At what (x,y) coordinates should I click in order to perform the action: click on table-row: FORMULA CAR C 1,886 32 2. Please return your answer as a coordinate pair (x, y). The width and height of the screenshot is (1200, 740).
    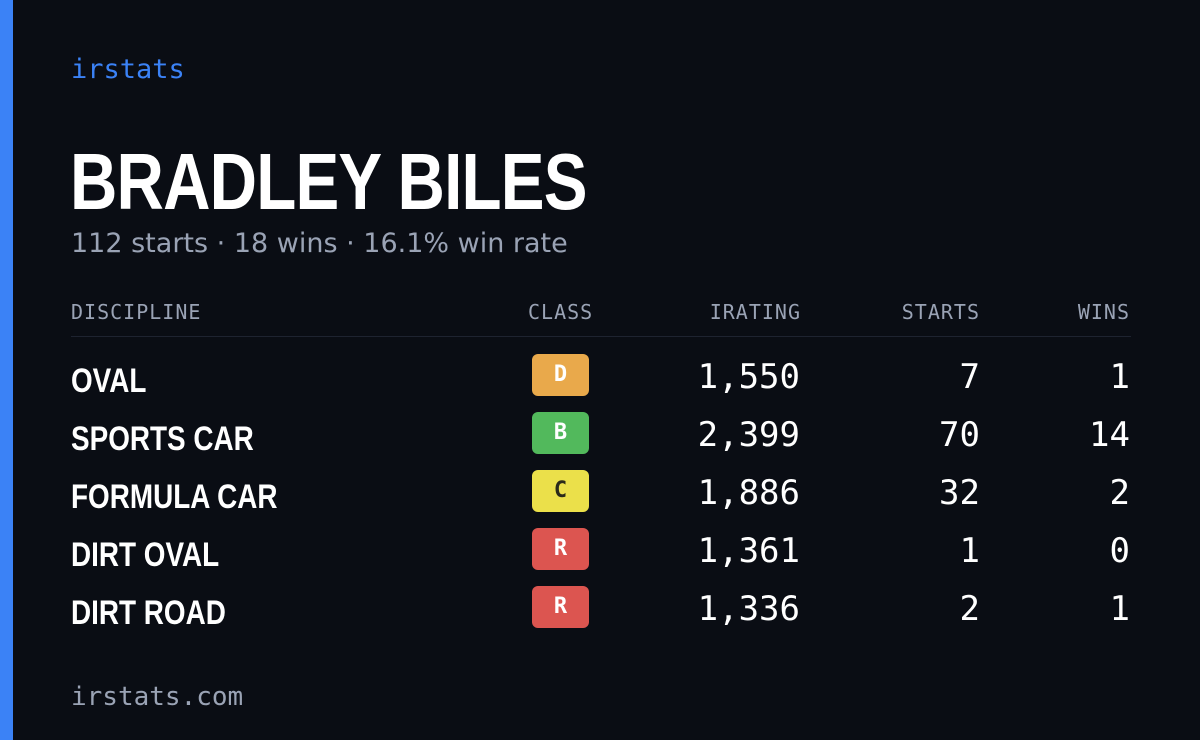
    Looking at the image, I should click on (601, 498).